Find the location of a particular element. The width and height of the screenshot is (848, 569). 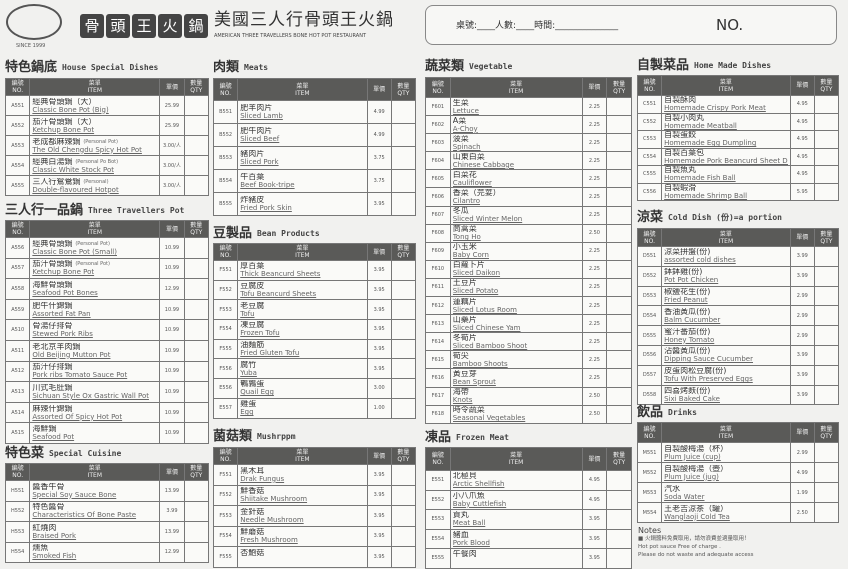

item-name-cn: 金針菇 is located at coordinates (252, 511).